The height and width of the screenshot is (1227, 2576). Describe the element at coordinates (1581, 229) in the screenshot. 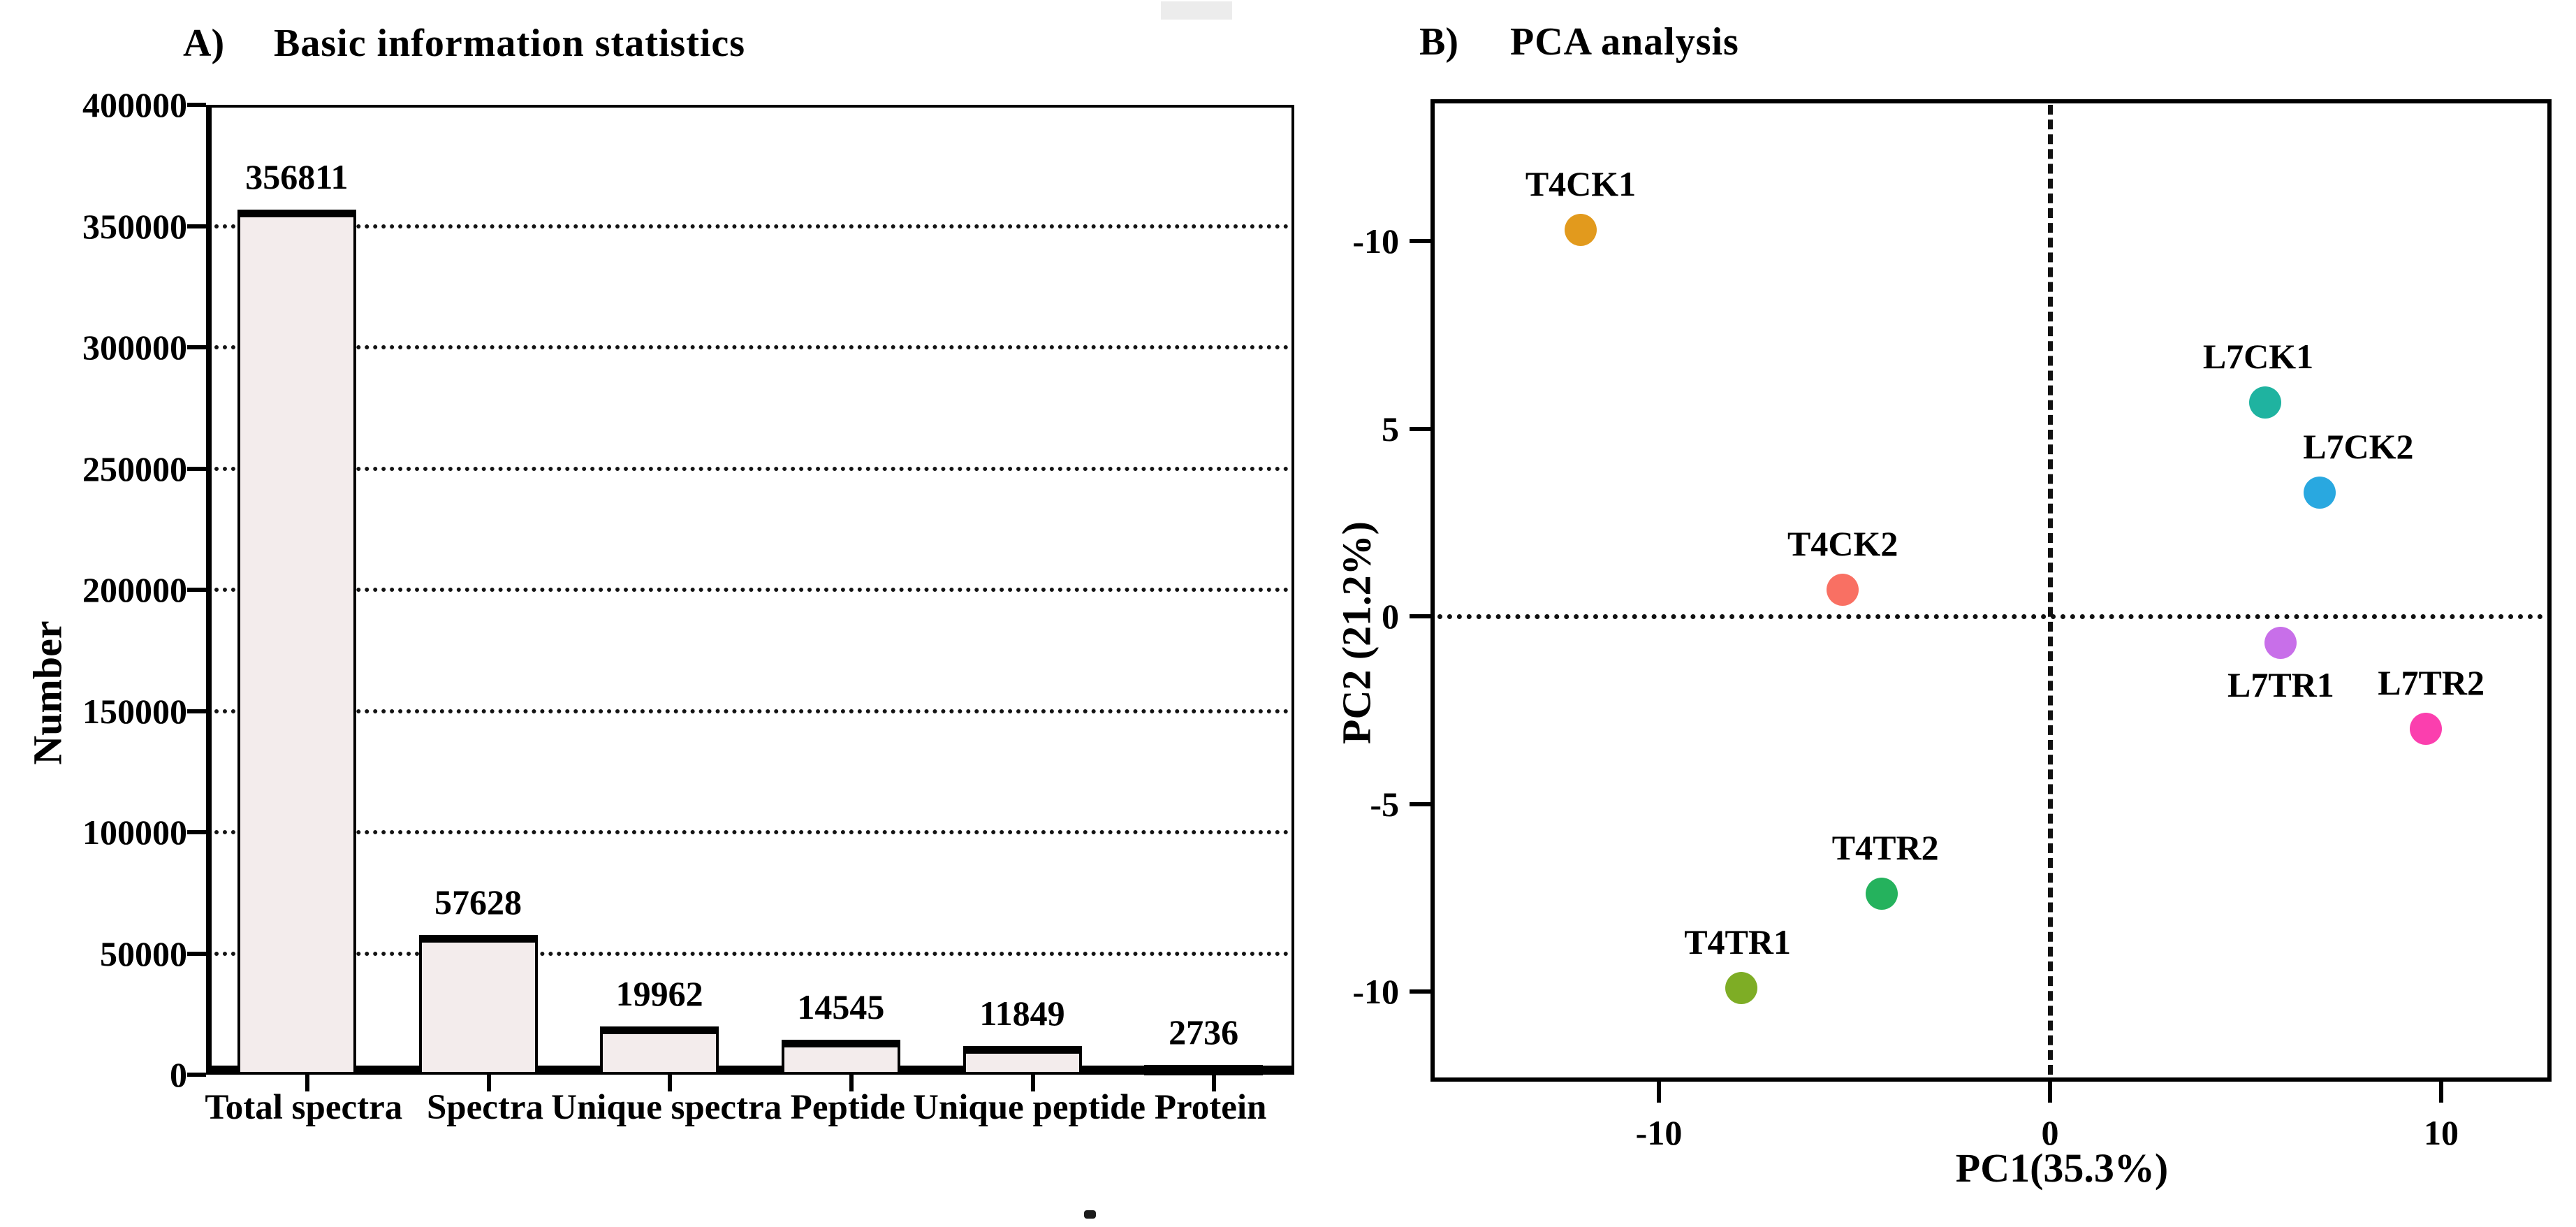

I see `pca-point-t4ck1` at that location.